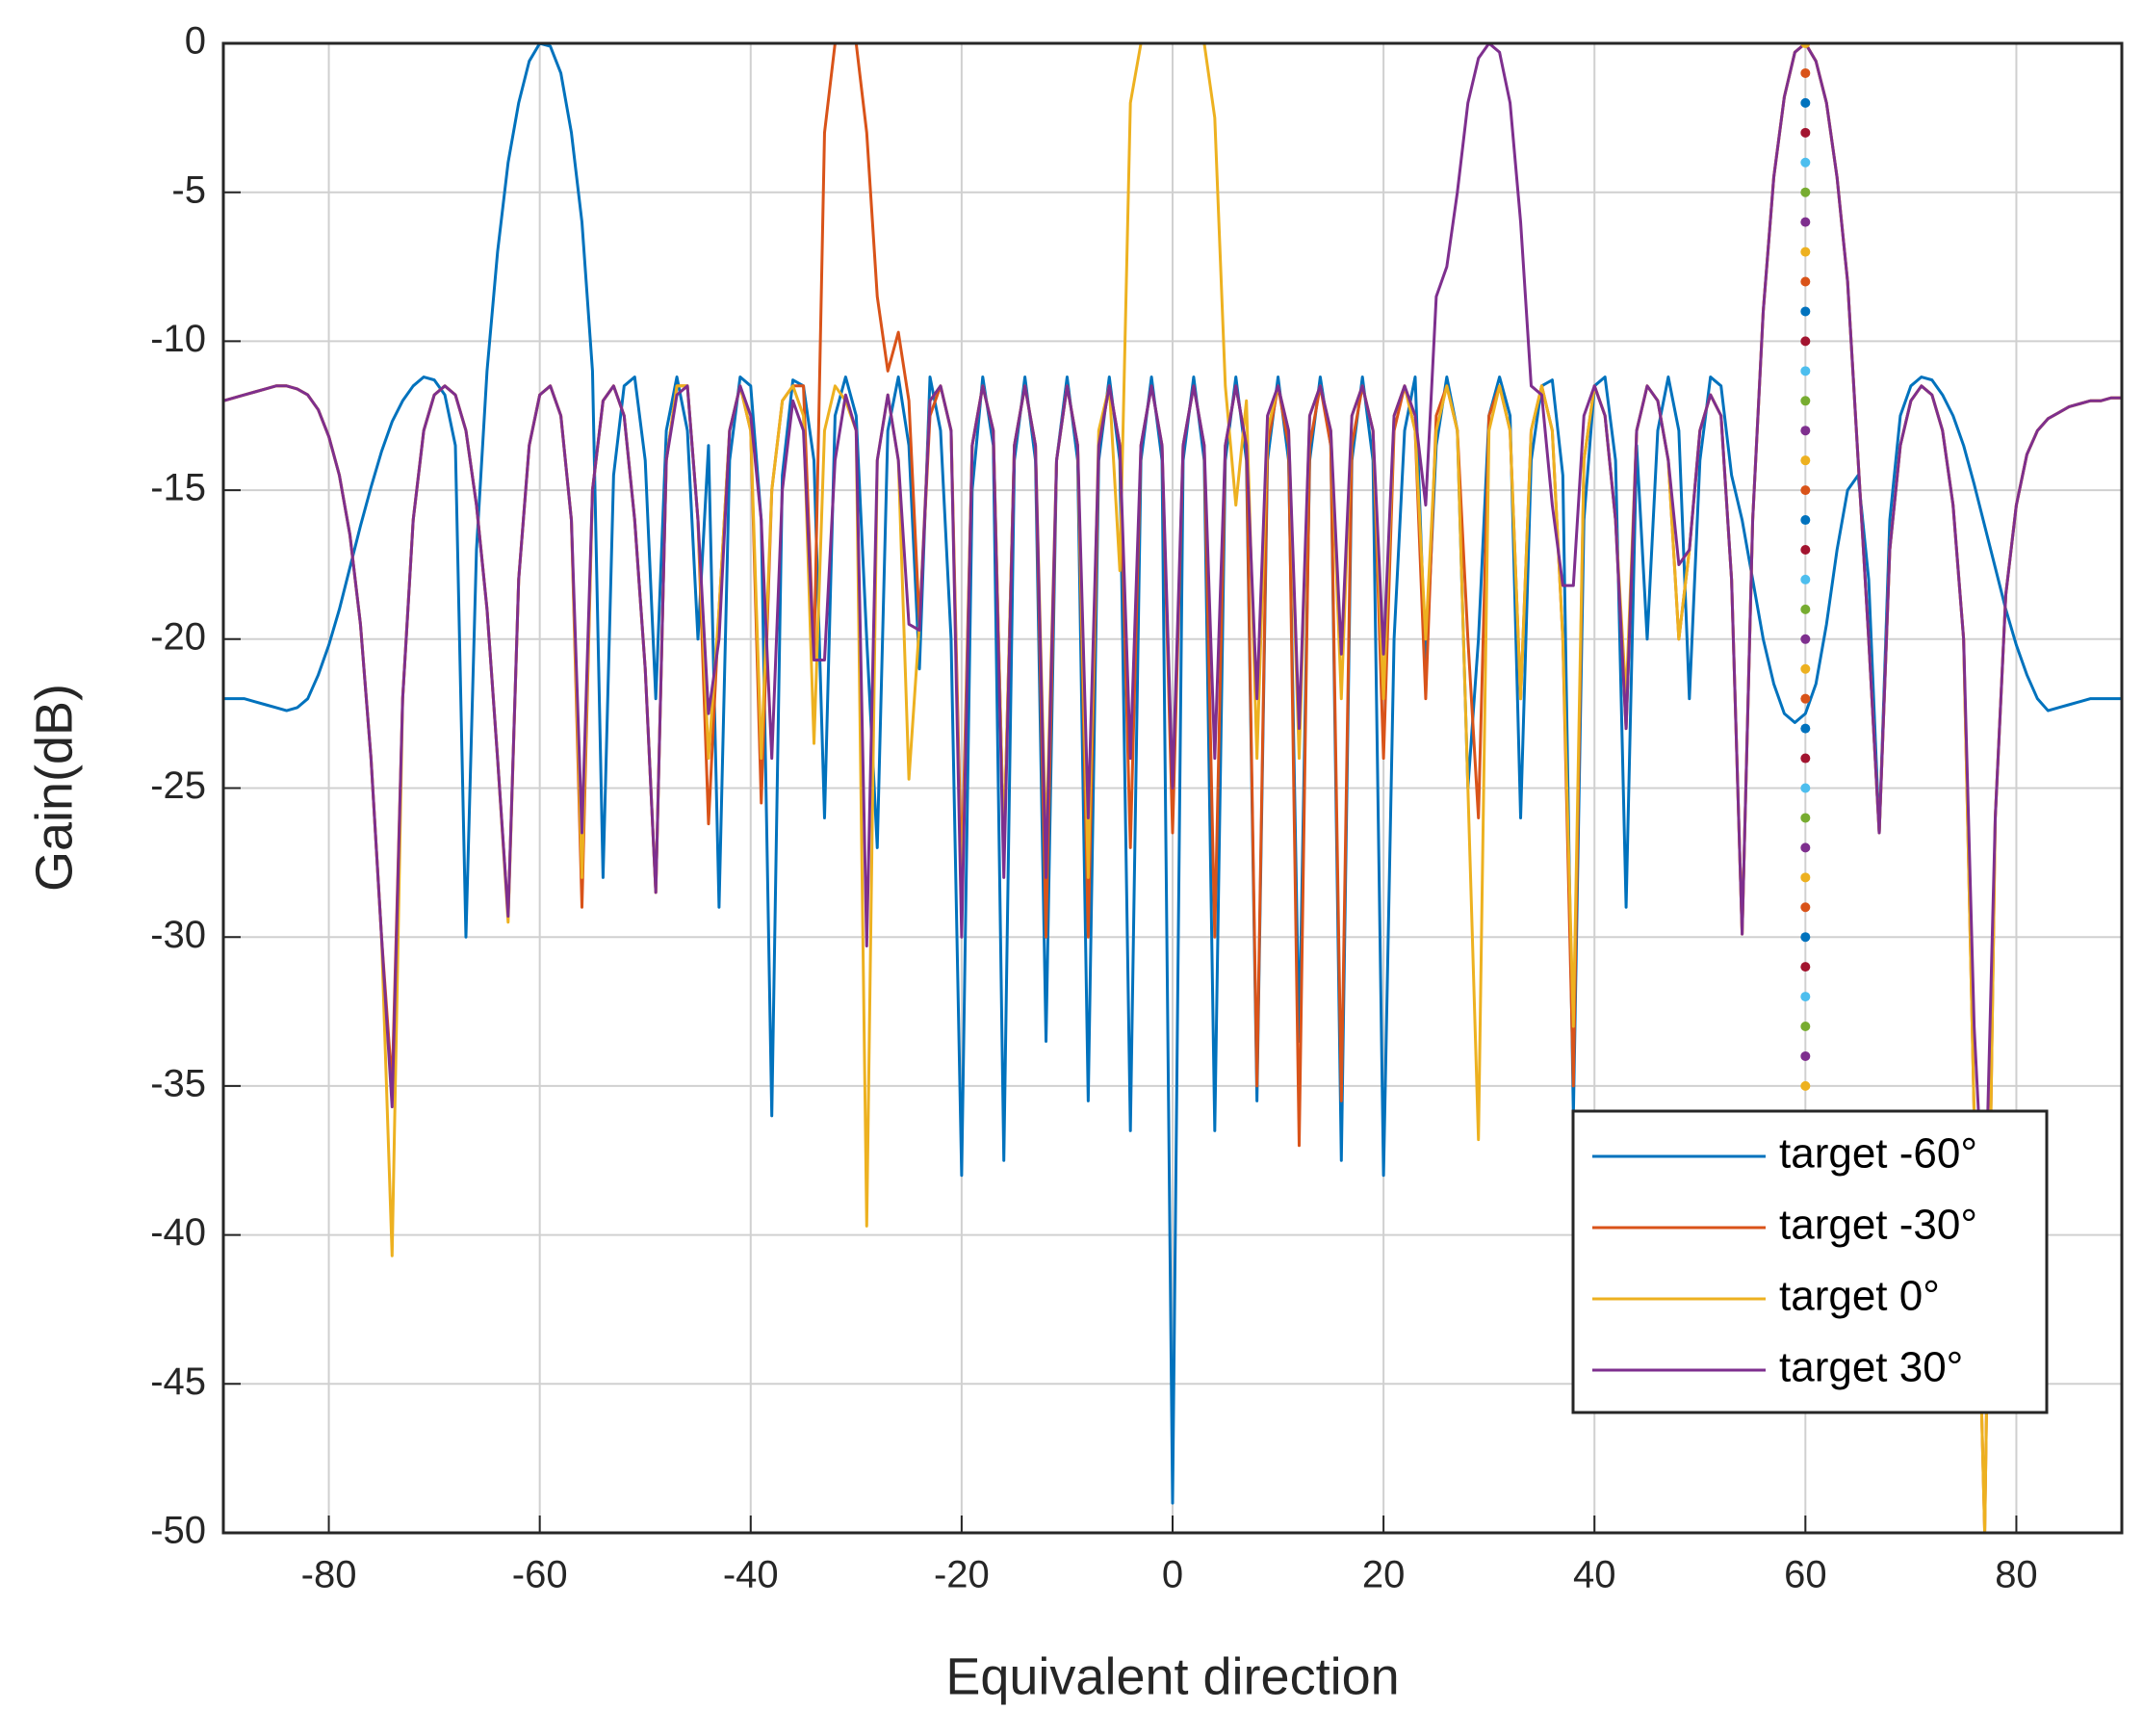 This screenshot has height=1736, width=2143. What do you see at coordinates (178, 637) in the screenshot?
I see `y-tick-label: -20` at bounding box center [178, 637].